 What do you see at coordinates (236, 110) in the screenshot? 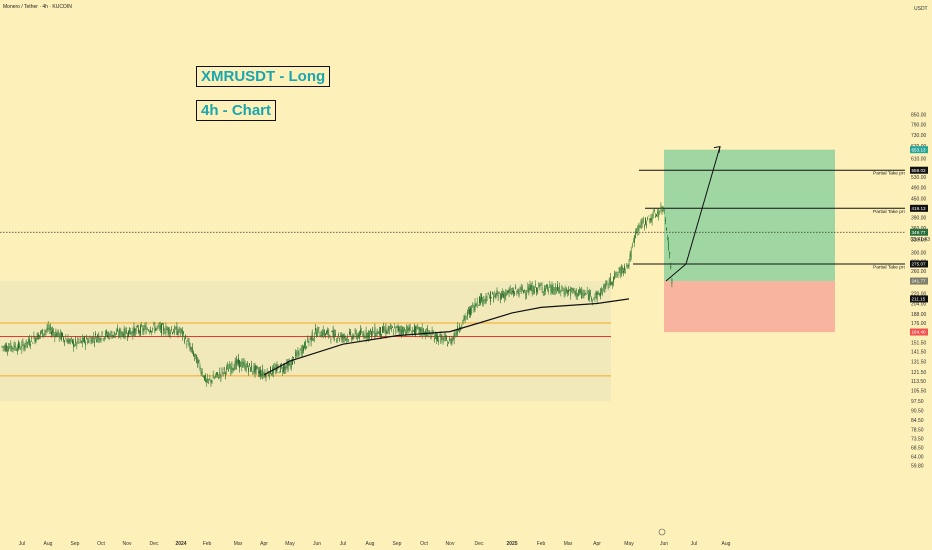
I see `timeframe-label: 4h - Chart` at bounding box center [236, 110].